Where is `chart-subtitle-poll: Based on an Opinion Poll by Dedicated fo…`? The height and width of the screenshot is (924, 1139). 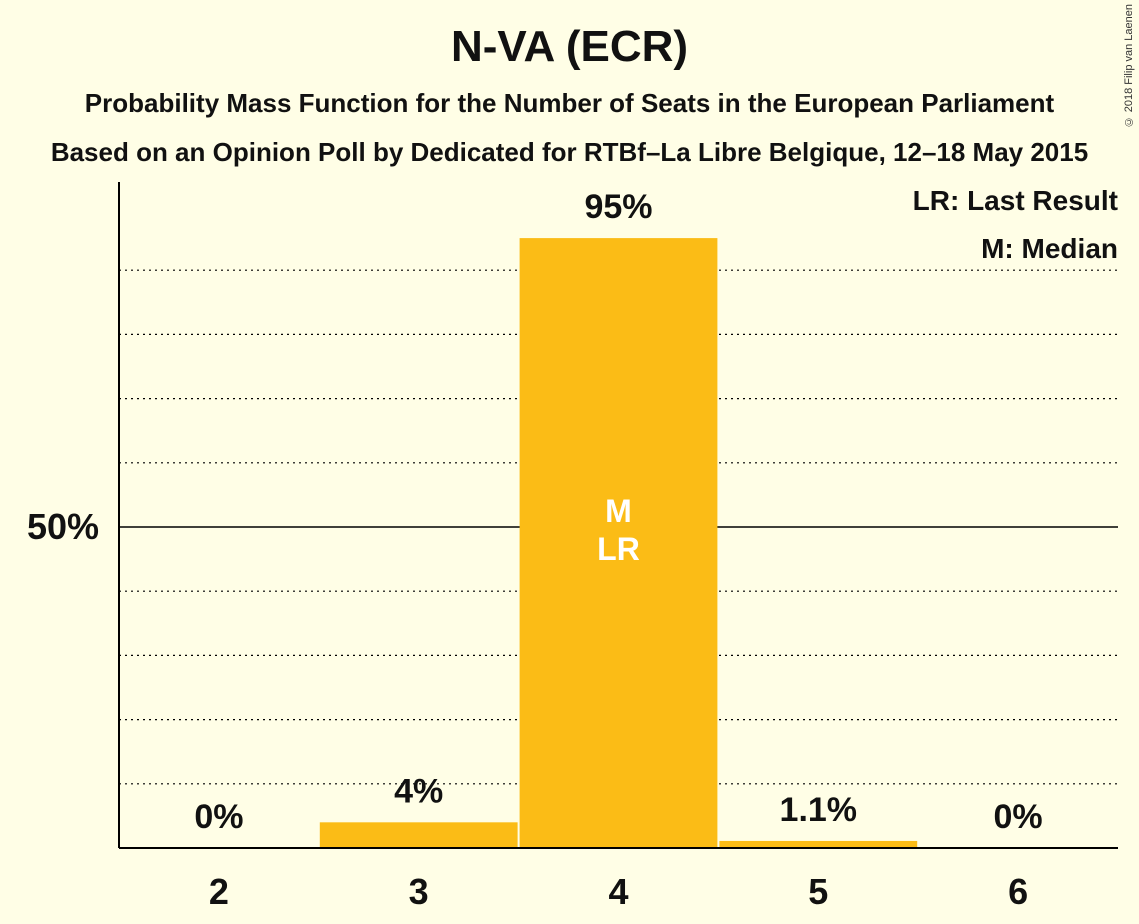
chart-subtitle-poll: Based on an Opinion Poll by Dedicated fo… is located at coordinates (569, 152).